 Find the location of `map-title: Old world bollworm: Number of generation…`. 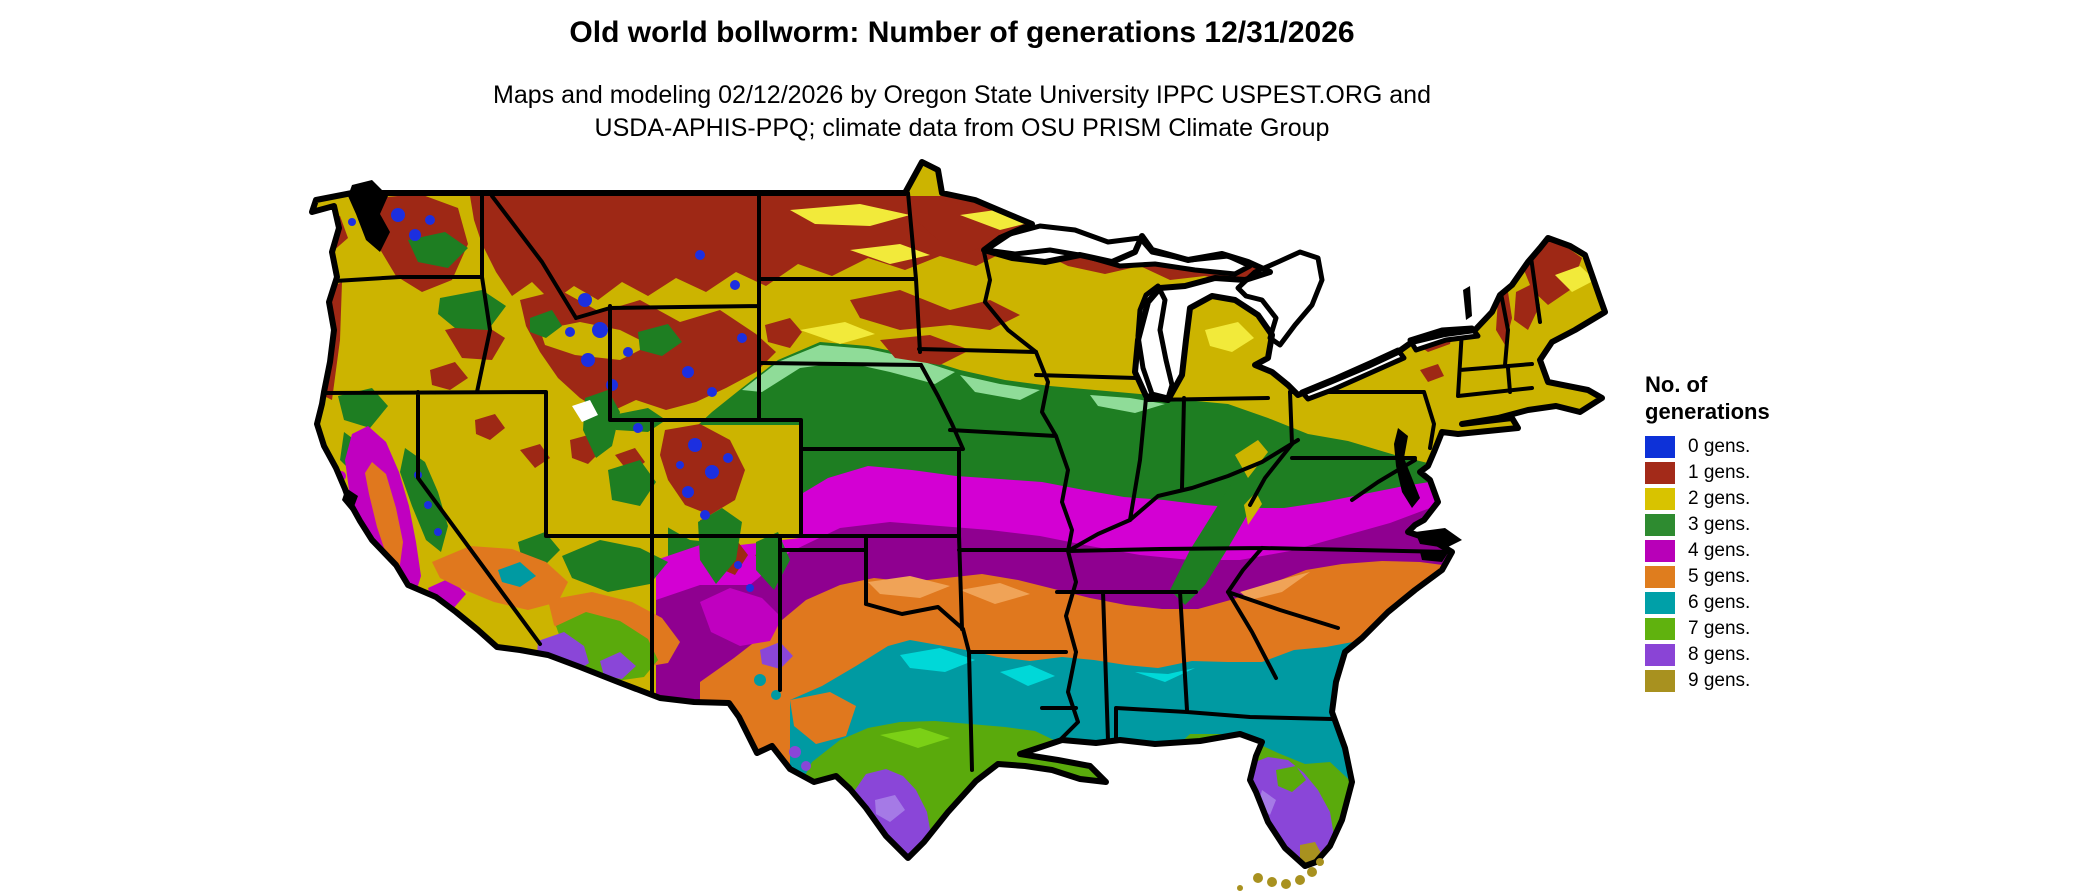

map-title: Old world bollworm: Number of generation… is located at coordinates (962, 32).